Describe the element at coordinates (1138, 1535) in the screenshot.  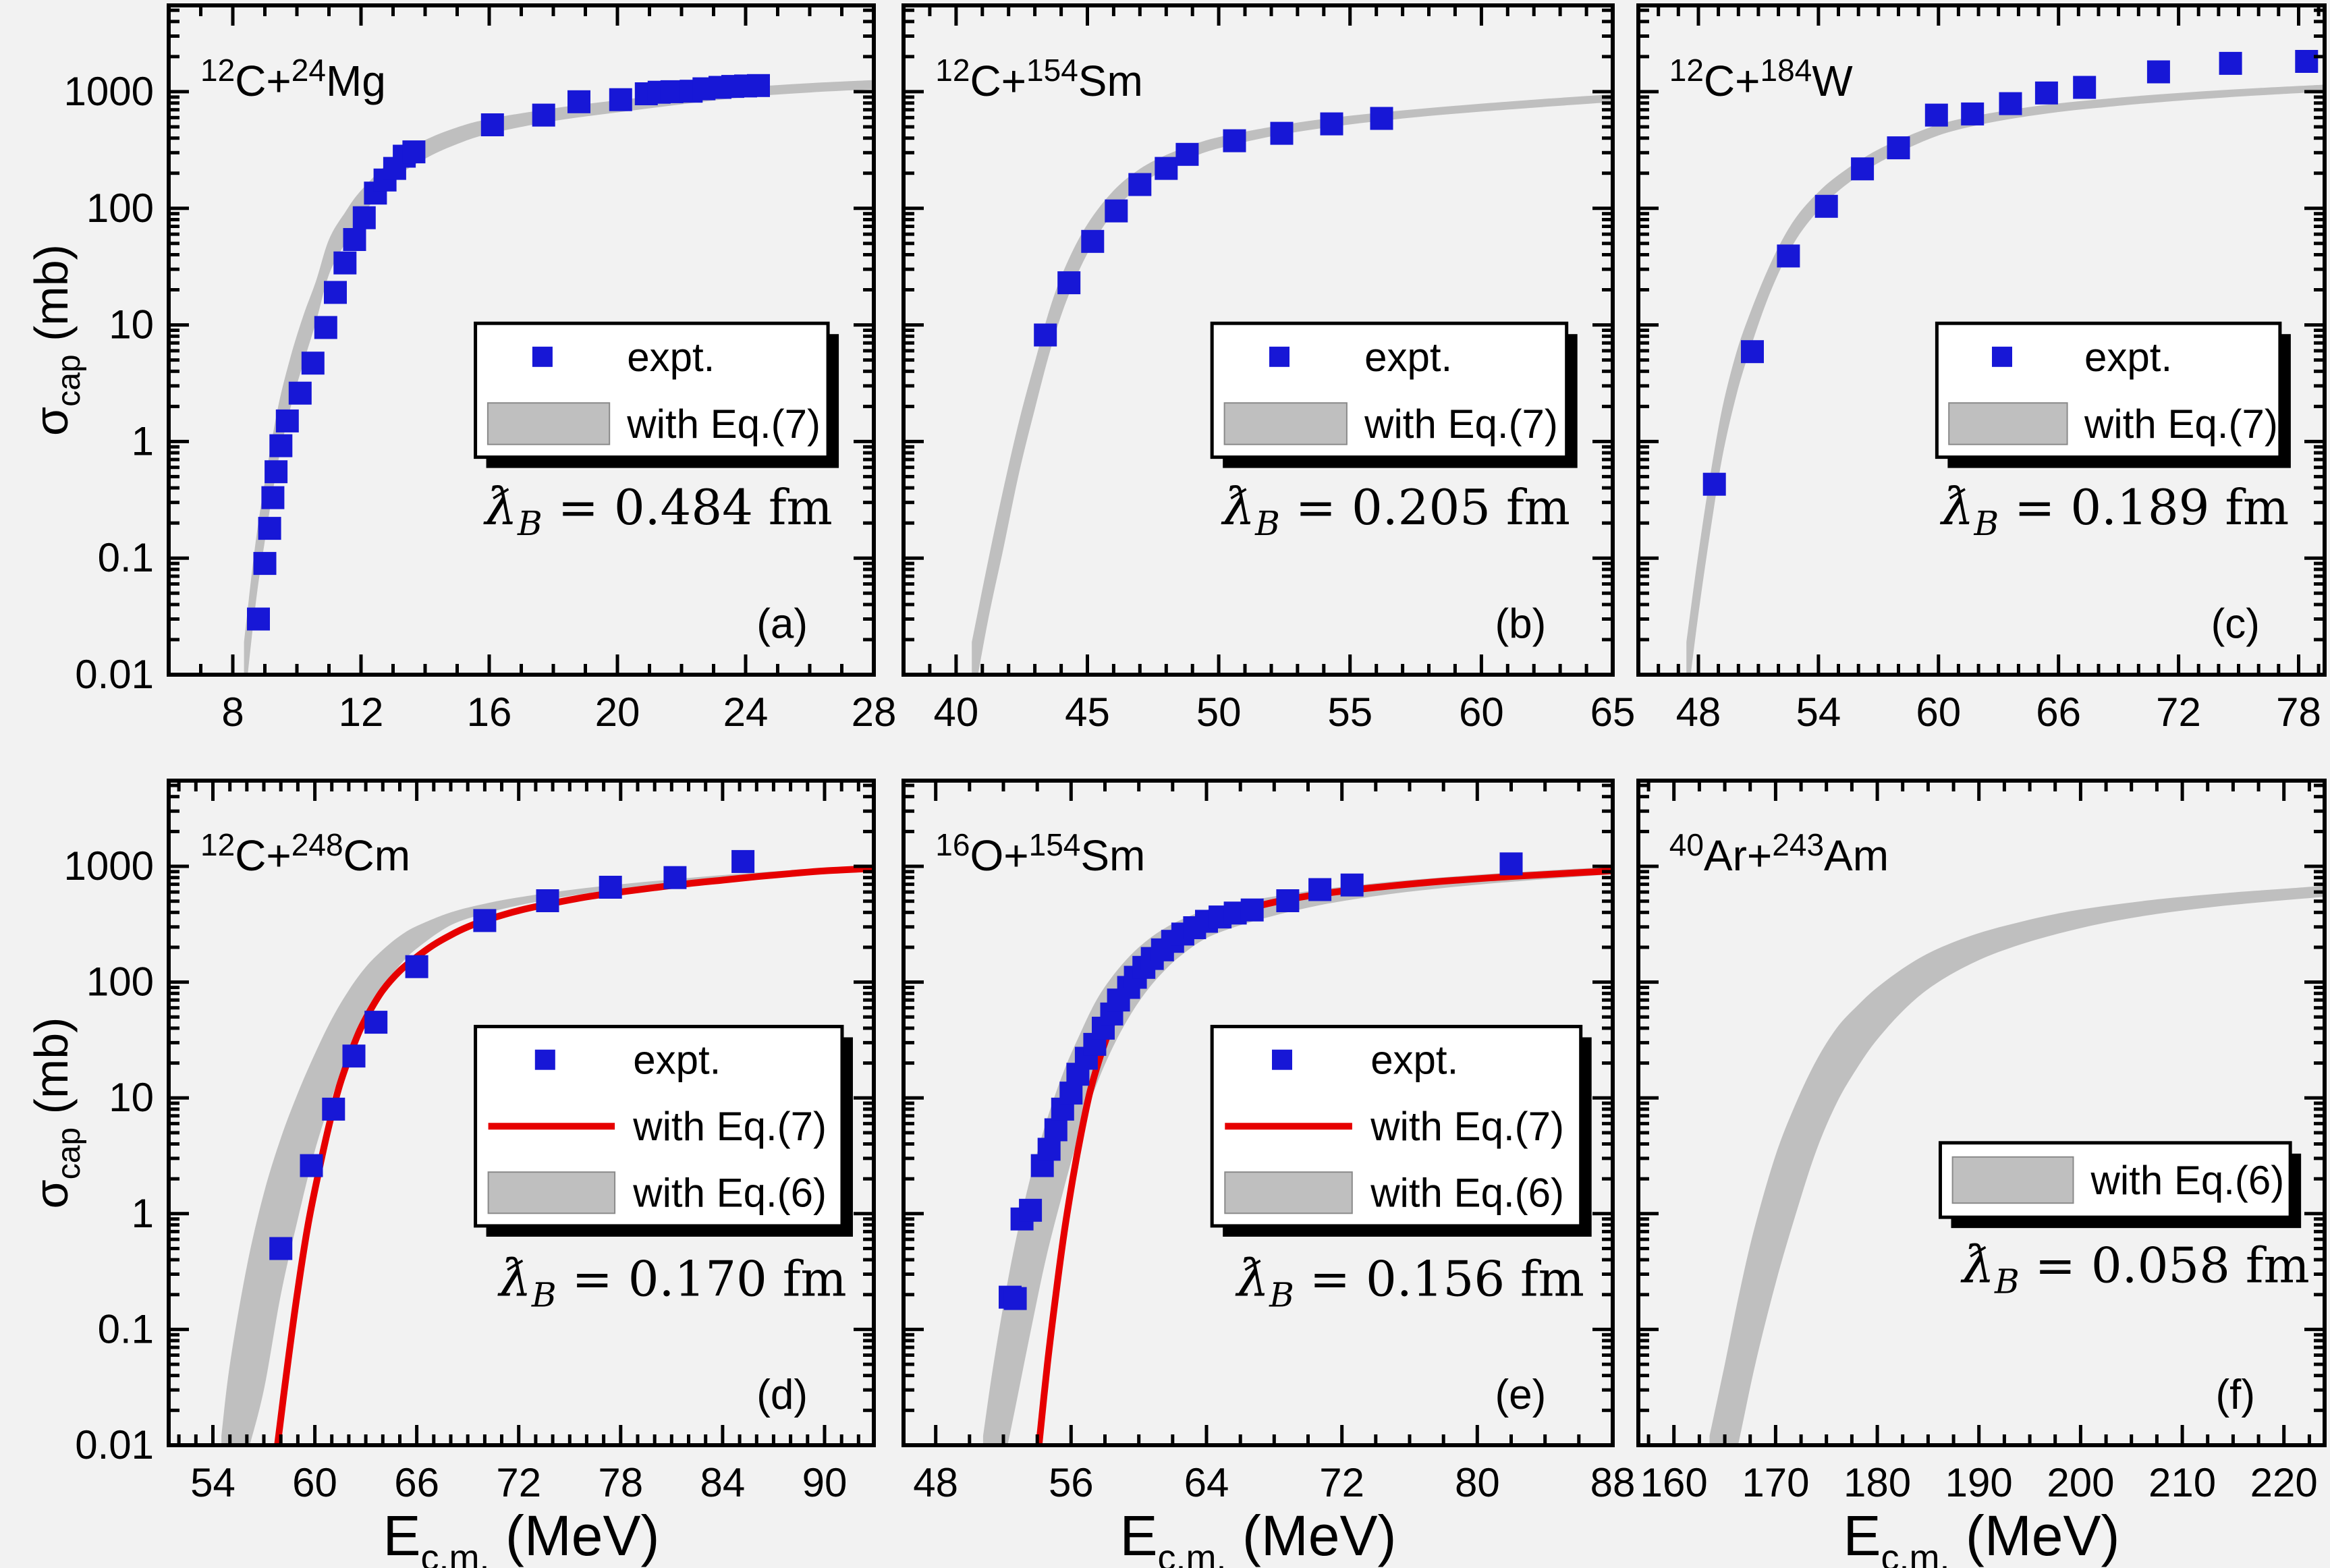
I see `energy-symbol: E` at that location.